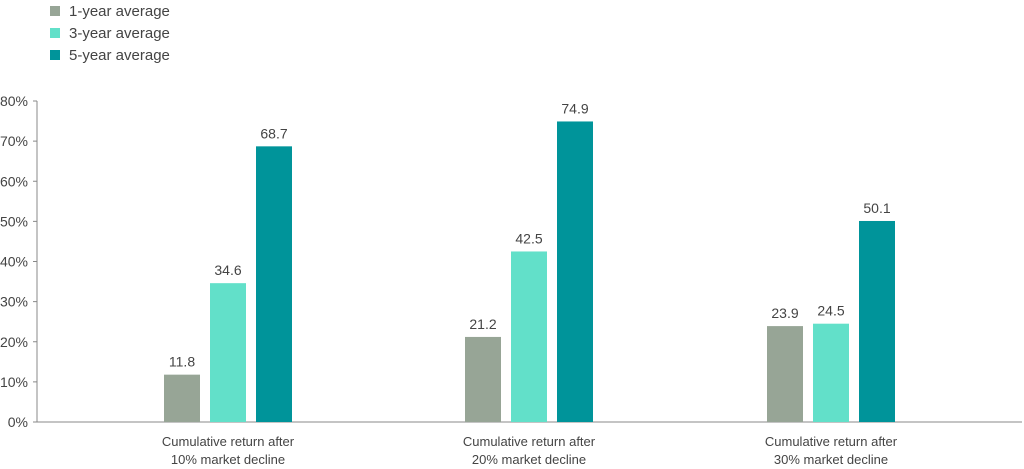 This screenshot has width=1024, height=469. Describe the element at coordinates (182, 362) in the screenshot. I see `data-label: 11.8` at that location.